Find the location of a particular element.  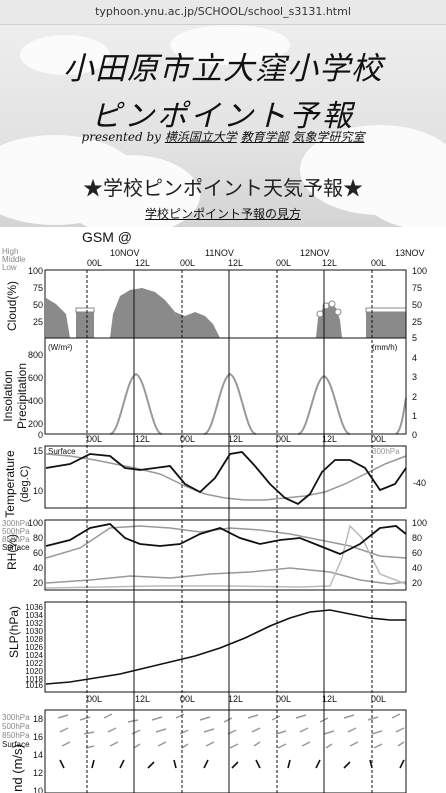

cloud-tick: 25 is located at coordinates (38, 322).